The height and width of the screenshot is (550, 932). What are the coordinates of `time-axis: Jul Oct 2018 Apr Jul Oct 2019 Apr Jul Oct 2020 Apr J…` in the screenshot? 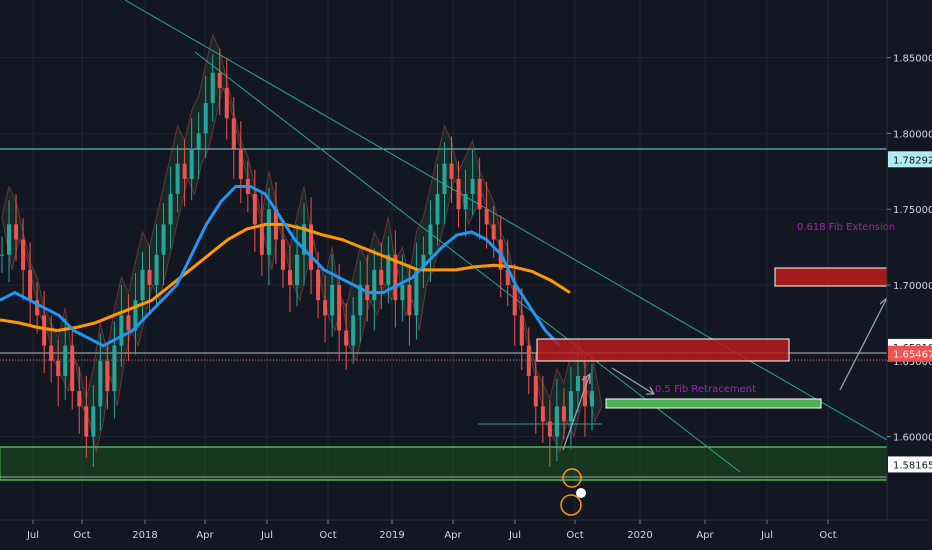 It's located at (431, 530).